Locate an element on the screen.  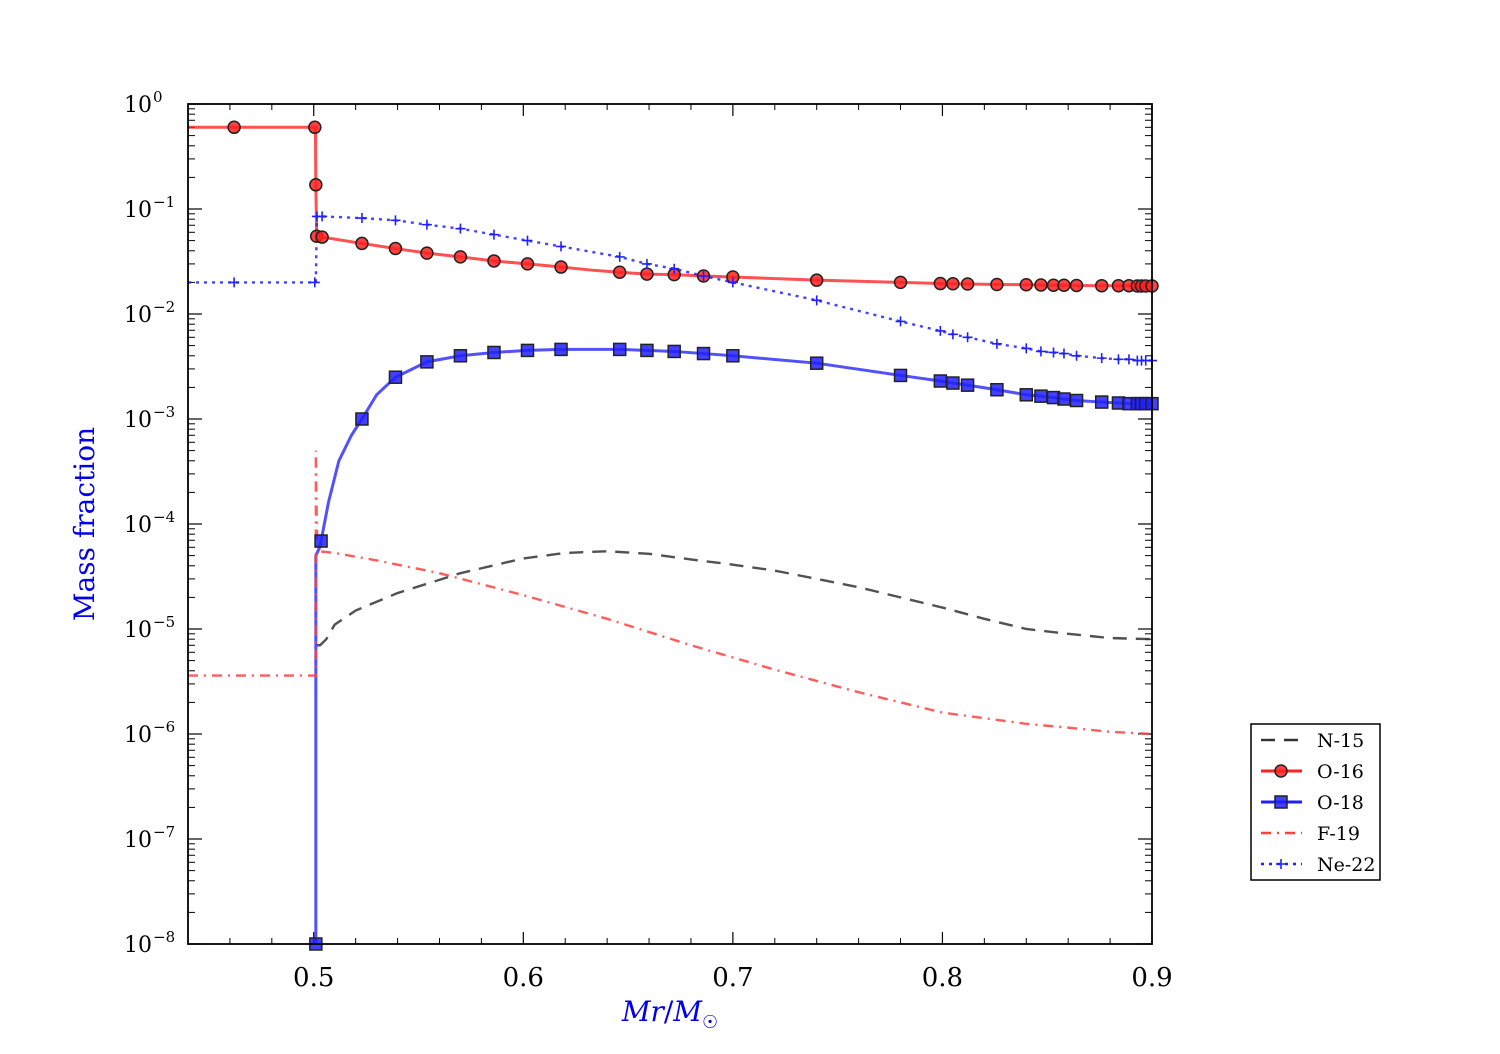
x-axis-label-sep: / is located at coordinates (669, 1011).